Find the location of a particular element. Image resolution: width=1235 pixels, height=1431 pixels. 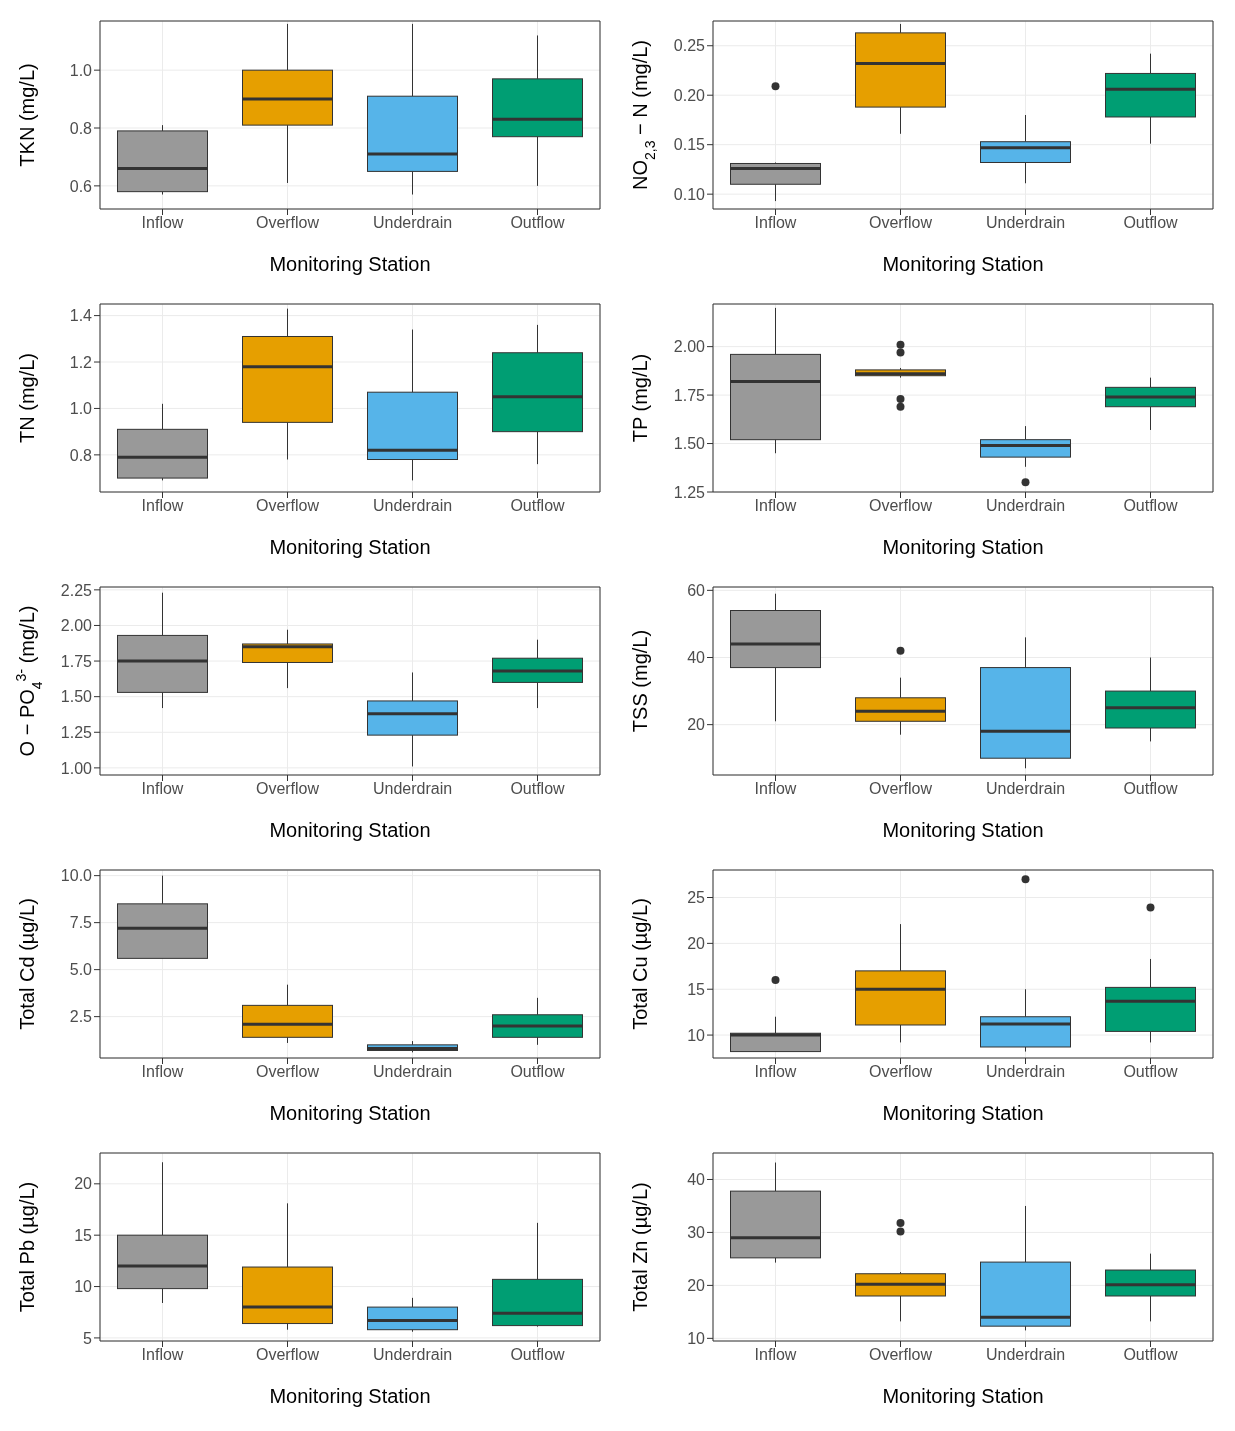

y-axis-title: Total Pb (µg/L) is located at coordinates (27, 1247).